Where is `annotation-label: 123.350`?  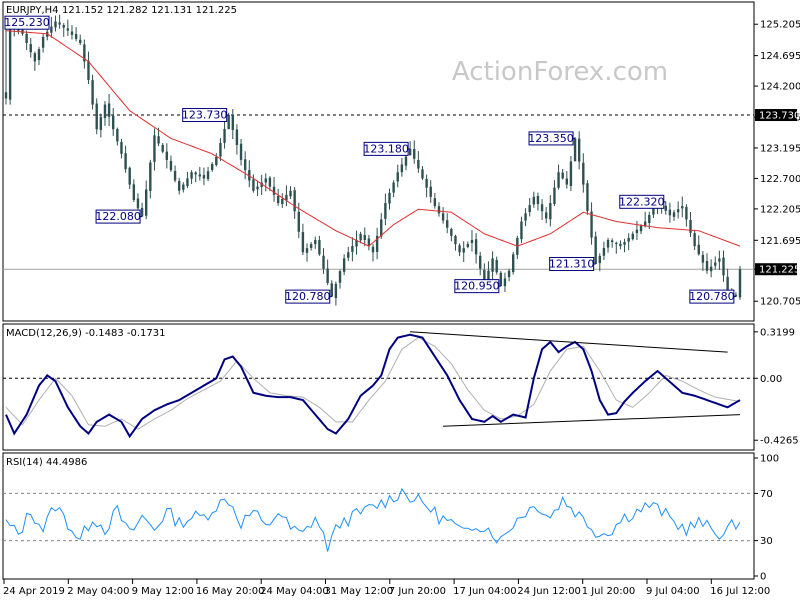 annotation-label: 123.350 is located at coordinates (551, 138).